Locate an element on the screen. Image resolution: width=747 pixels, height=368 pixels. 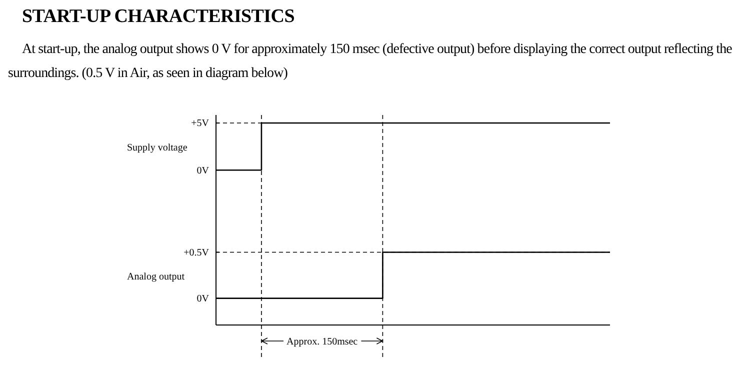
y-axis-title: Analog output is located at coordinates (156, 276).